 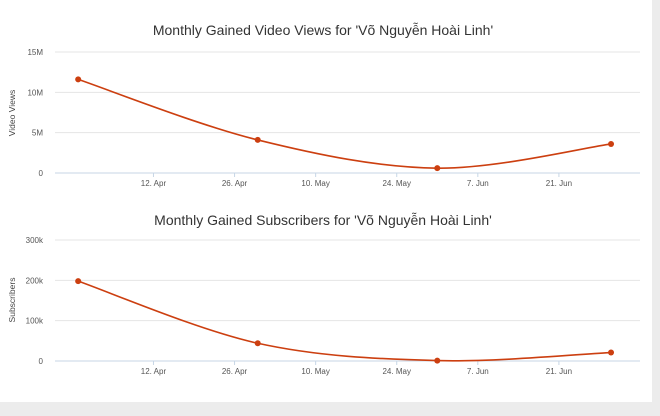 What do you see at coordinates (35, 321) in the screenshot?
I see `y-tick-label: 100k` at bounding box center [35, 321].